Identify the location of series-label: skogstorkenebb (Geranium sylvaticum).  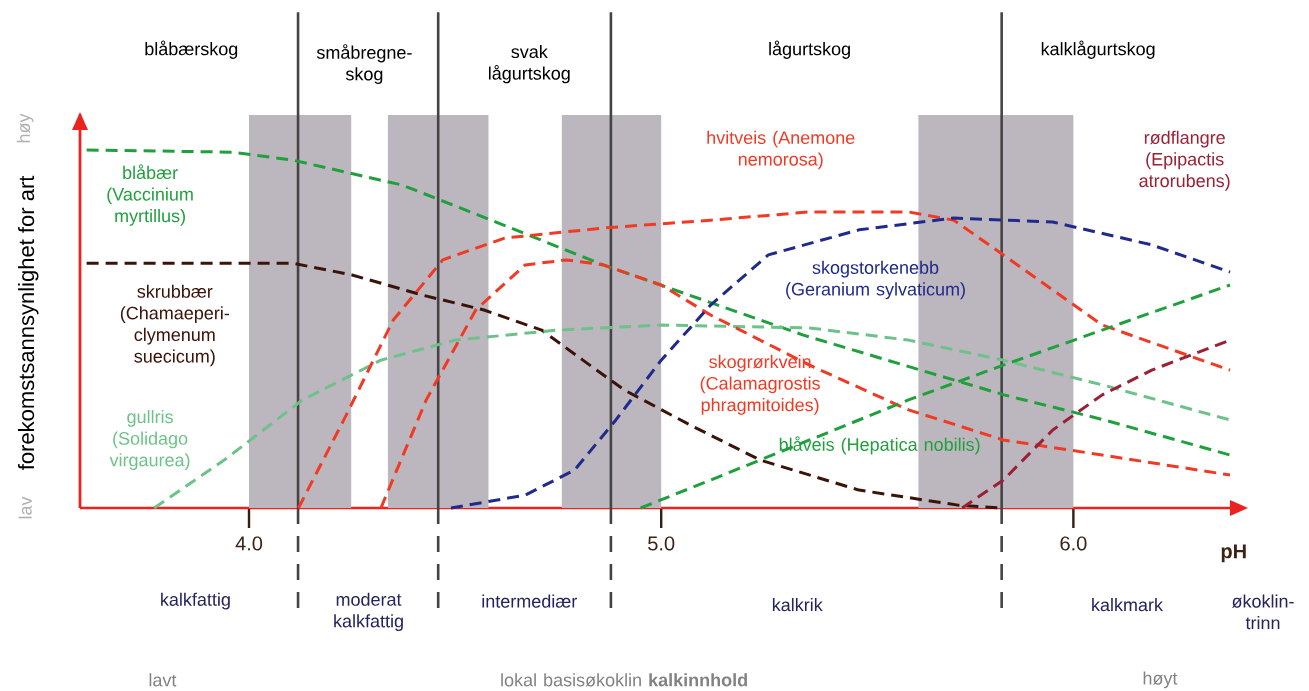
(875, 280).